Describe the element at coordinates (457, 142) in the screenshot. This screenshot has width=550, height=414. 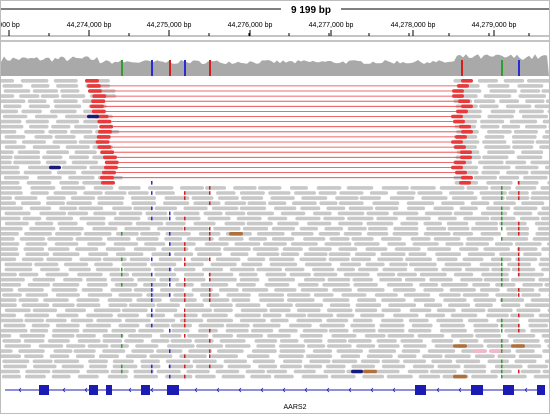
I see `discordant-read-right` at that location.